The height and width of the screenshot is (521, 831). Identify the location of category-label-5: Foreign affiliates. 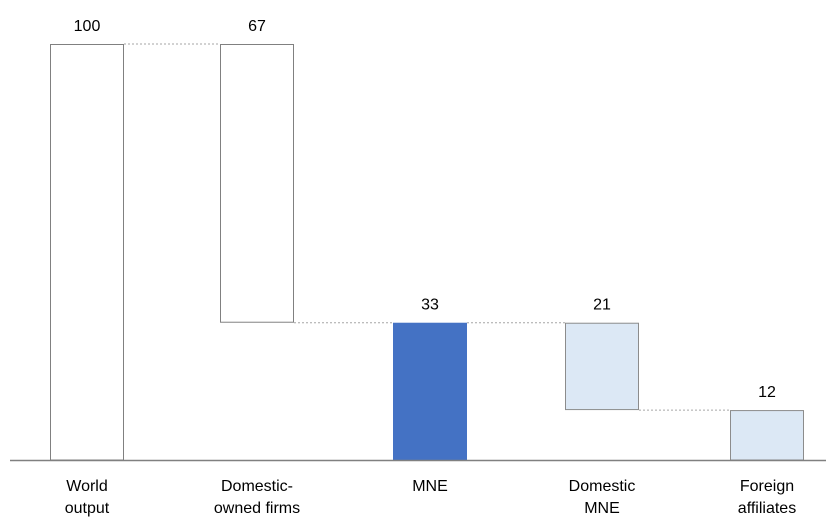
(767, 497).